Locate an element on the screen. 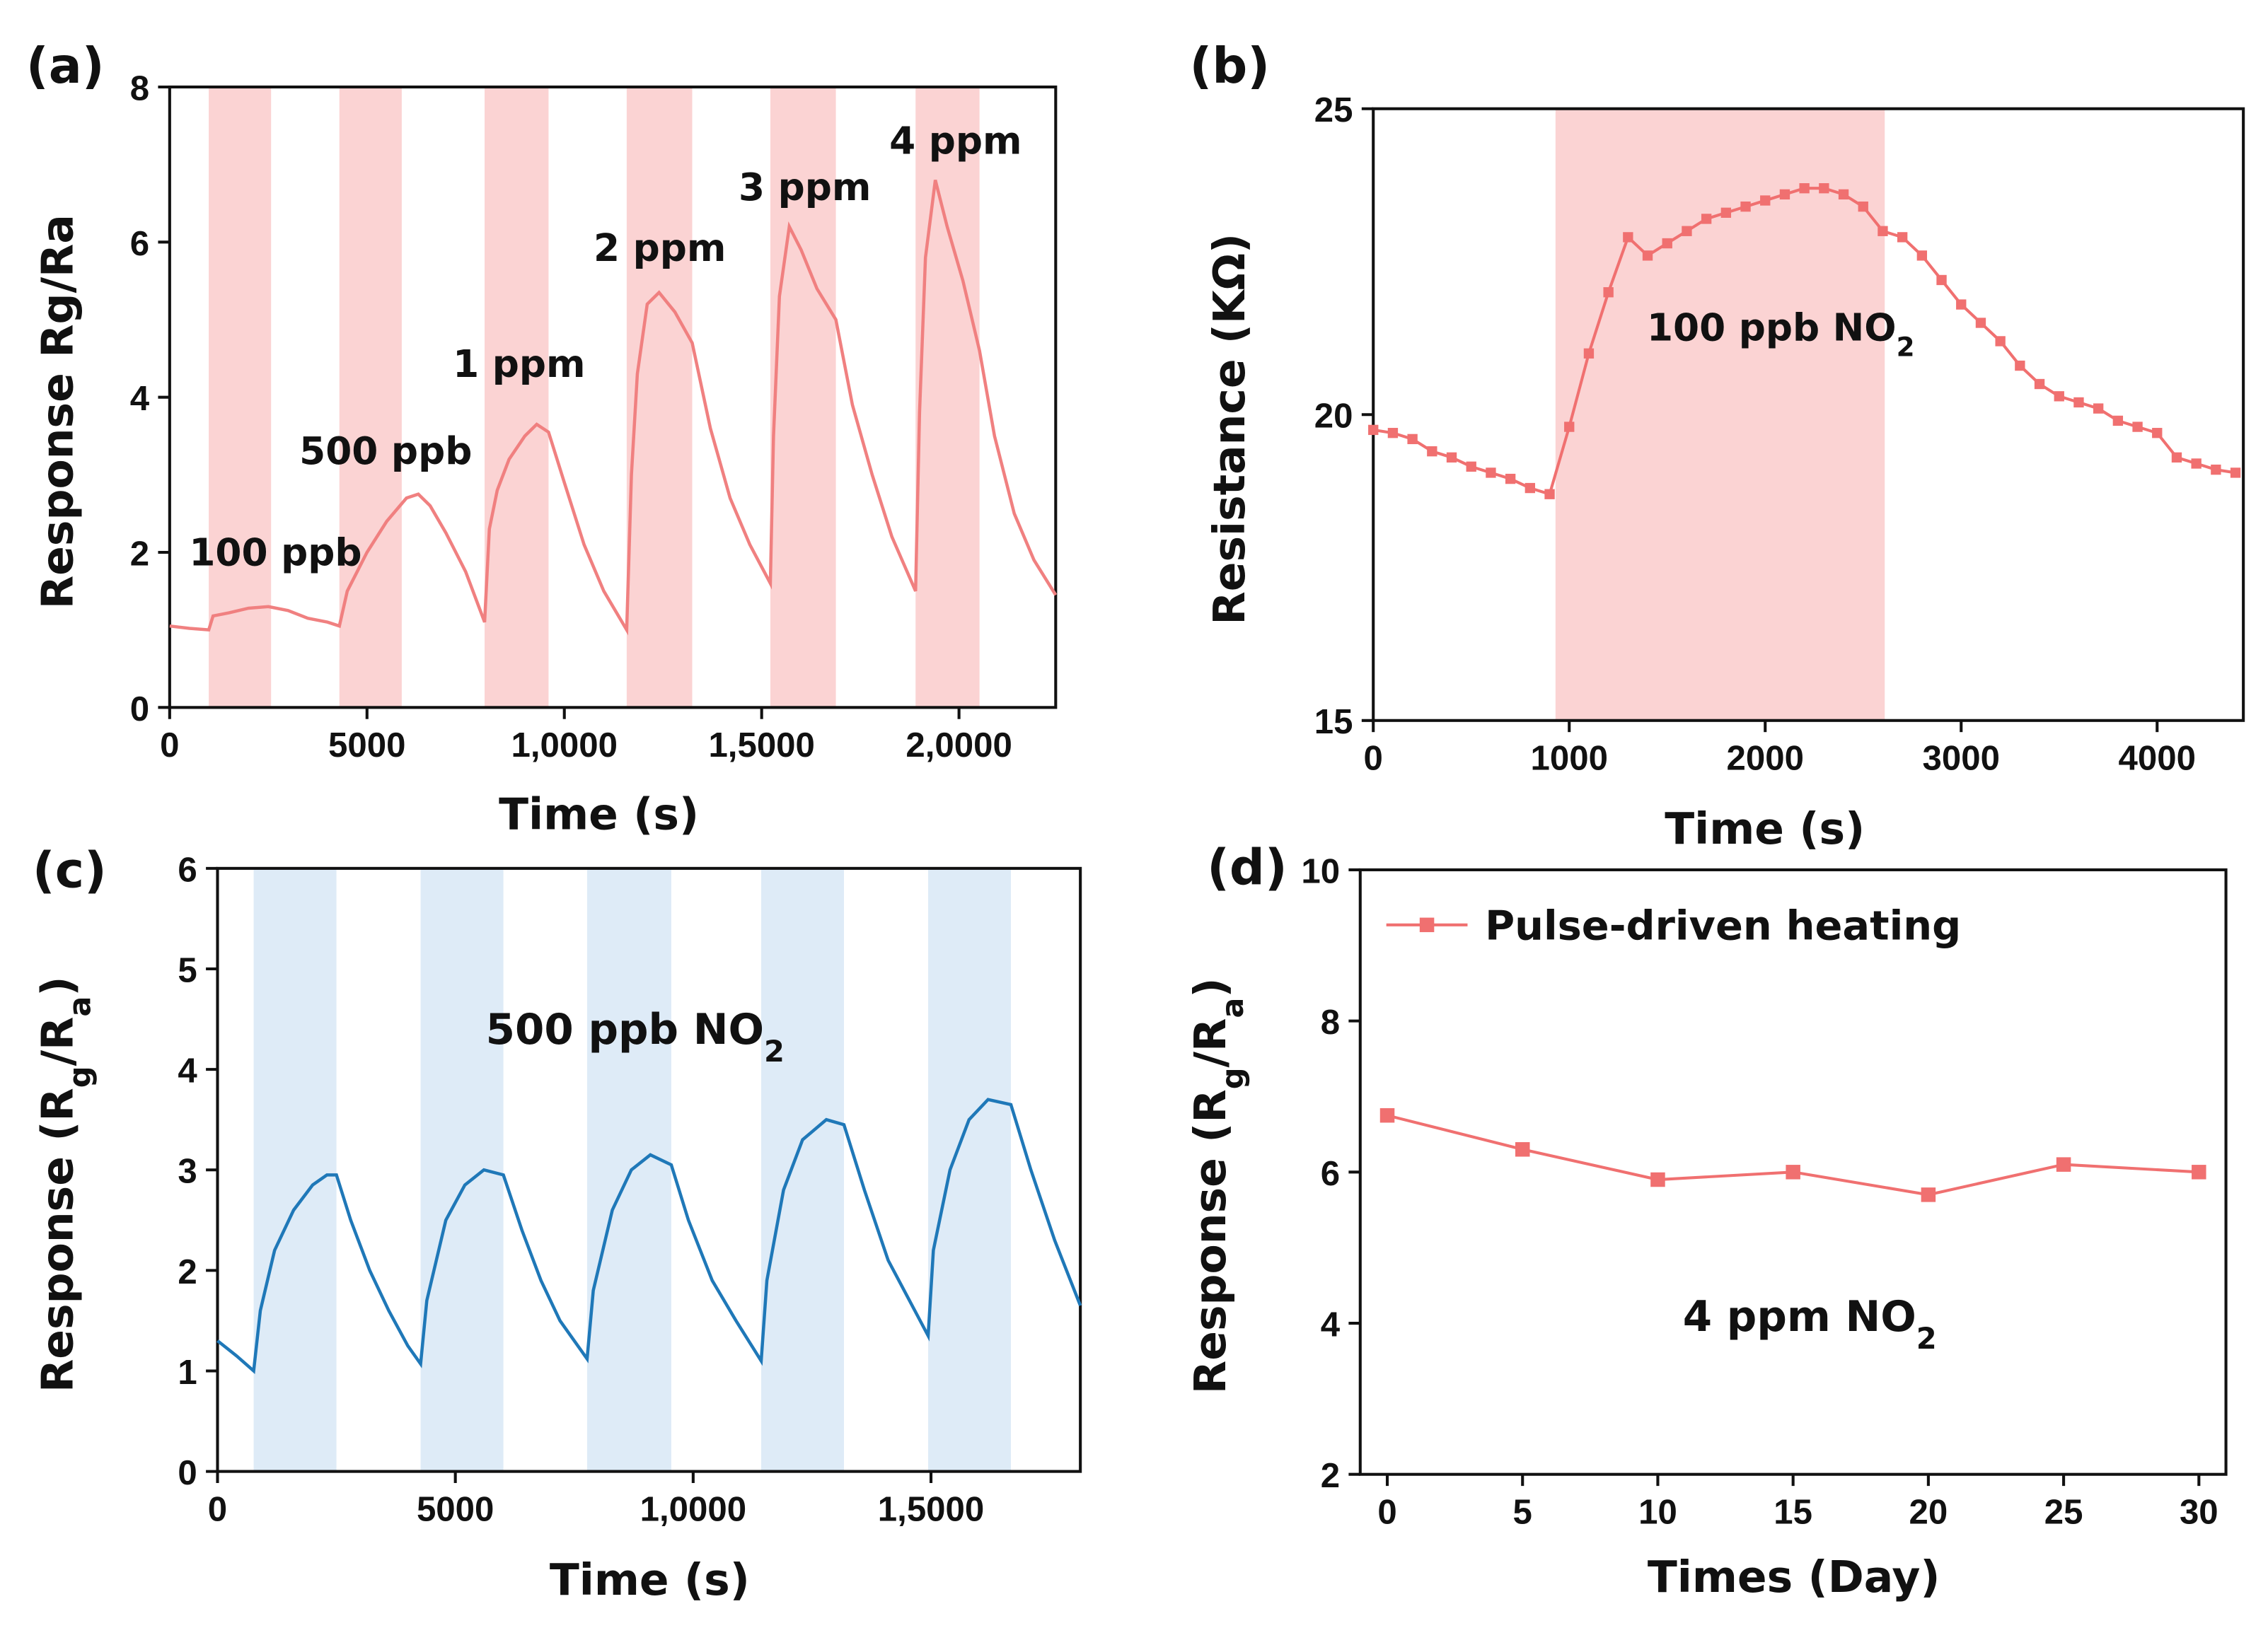 Image resolution: width=2268 pixels, height=1628 pixels. y-tick-label: 0 is located at coordinates (187, 1472).